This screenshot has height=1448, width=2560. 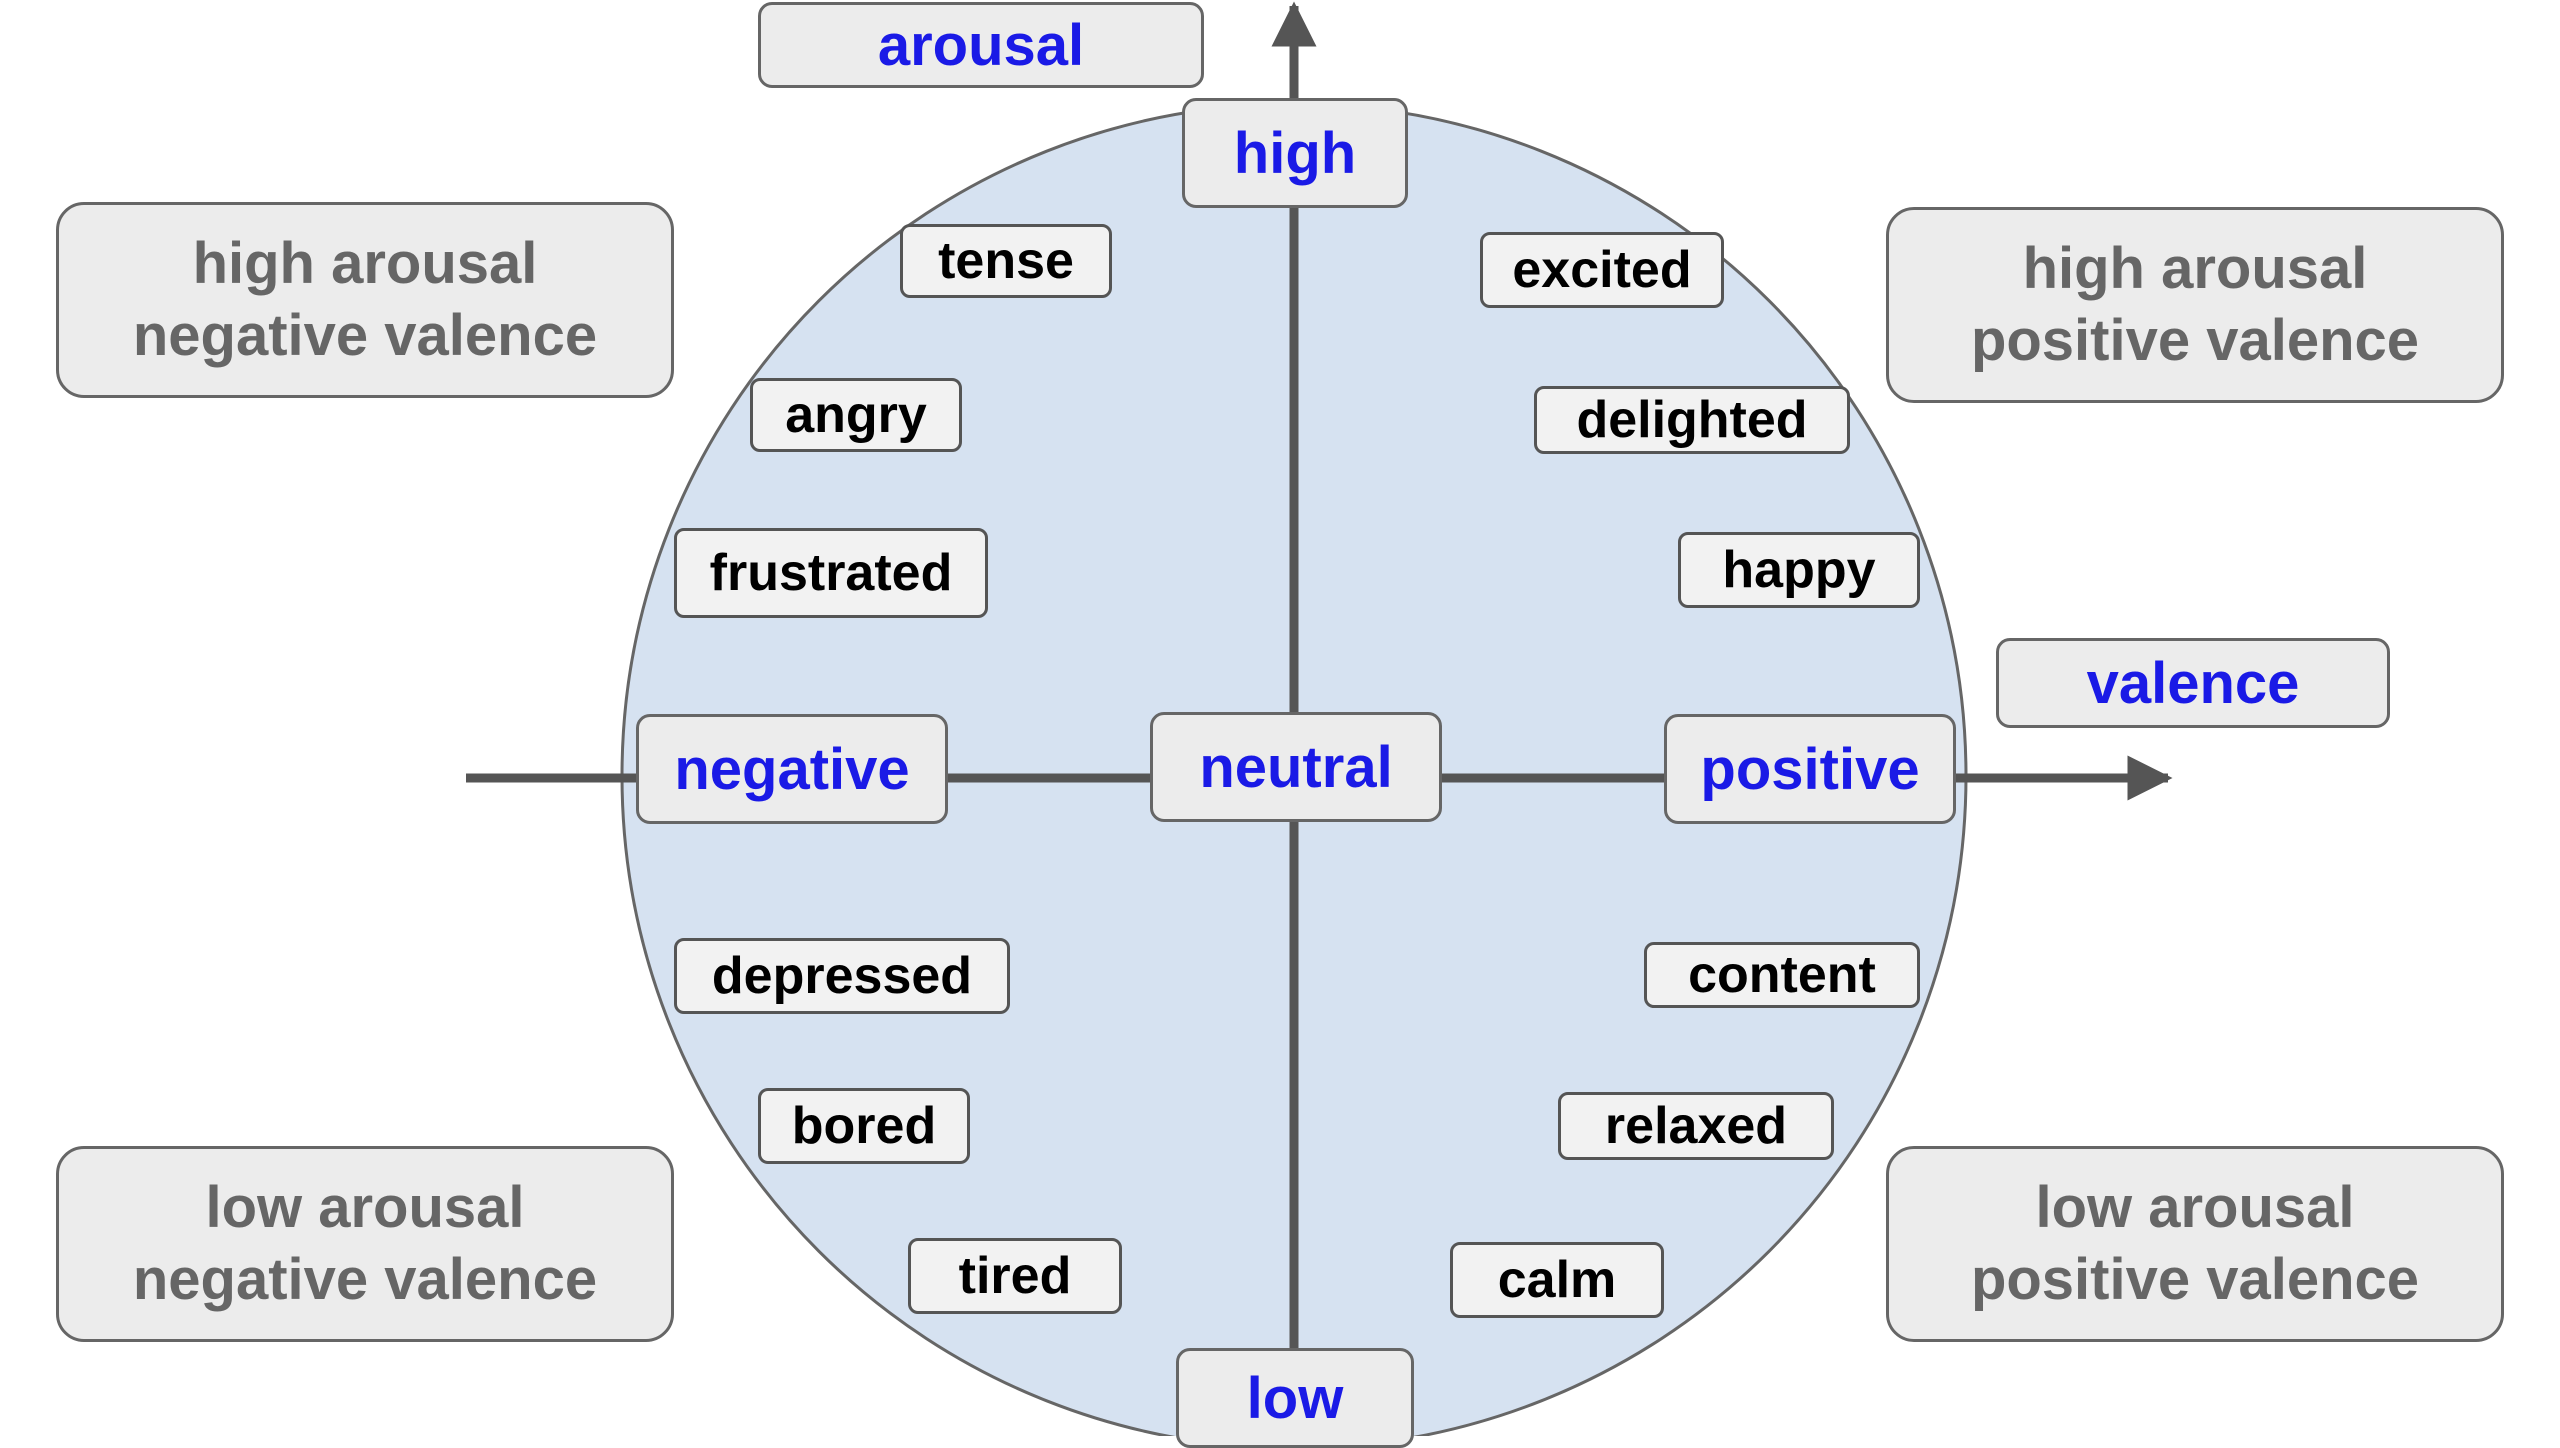 I want to click on emotion-frustrated: frustrated, so click(x=831, y=573).